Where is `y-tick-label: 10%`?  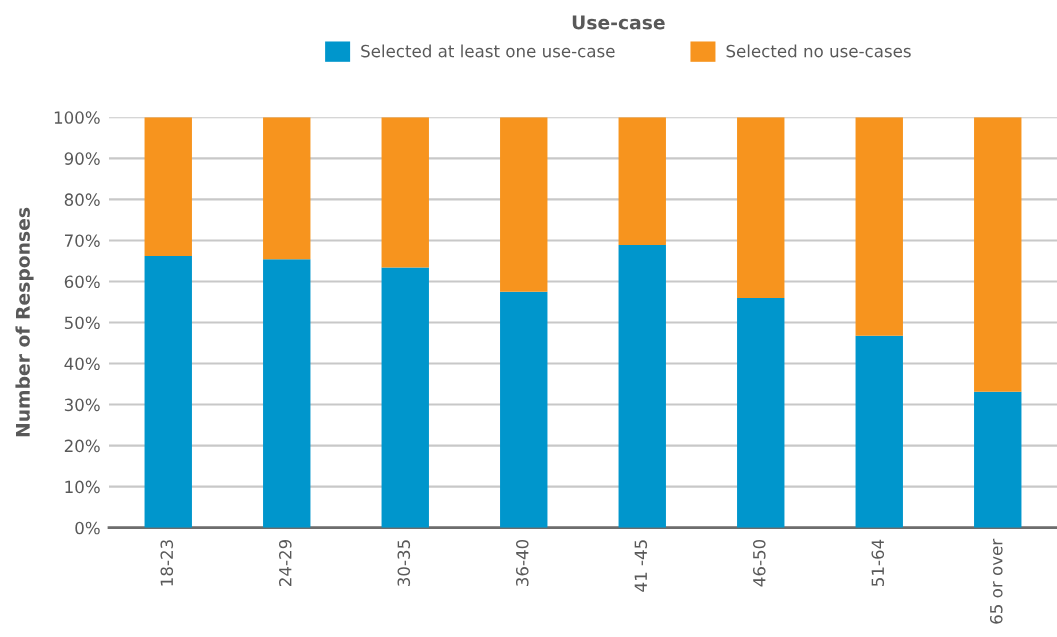 y-tick-label: 10% is located at coordinates (82, 487).